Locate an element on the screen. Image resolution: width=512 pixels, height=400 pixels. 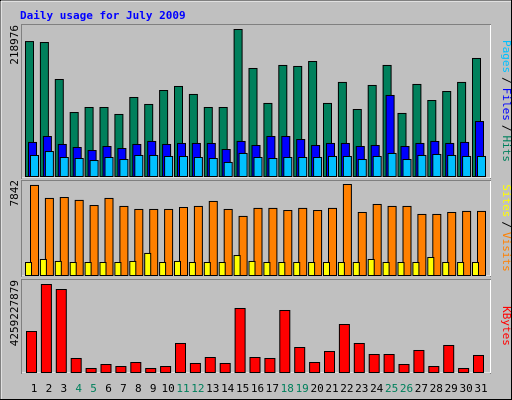
x-tick-label: 17 is located at coordinates (272, 388).